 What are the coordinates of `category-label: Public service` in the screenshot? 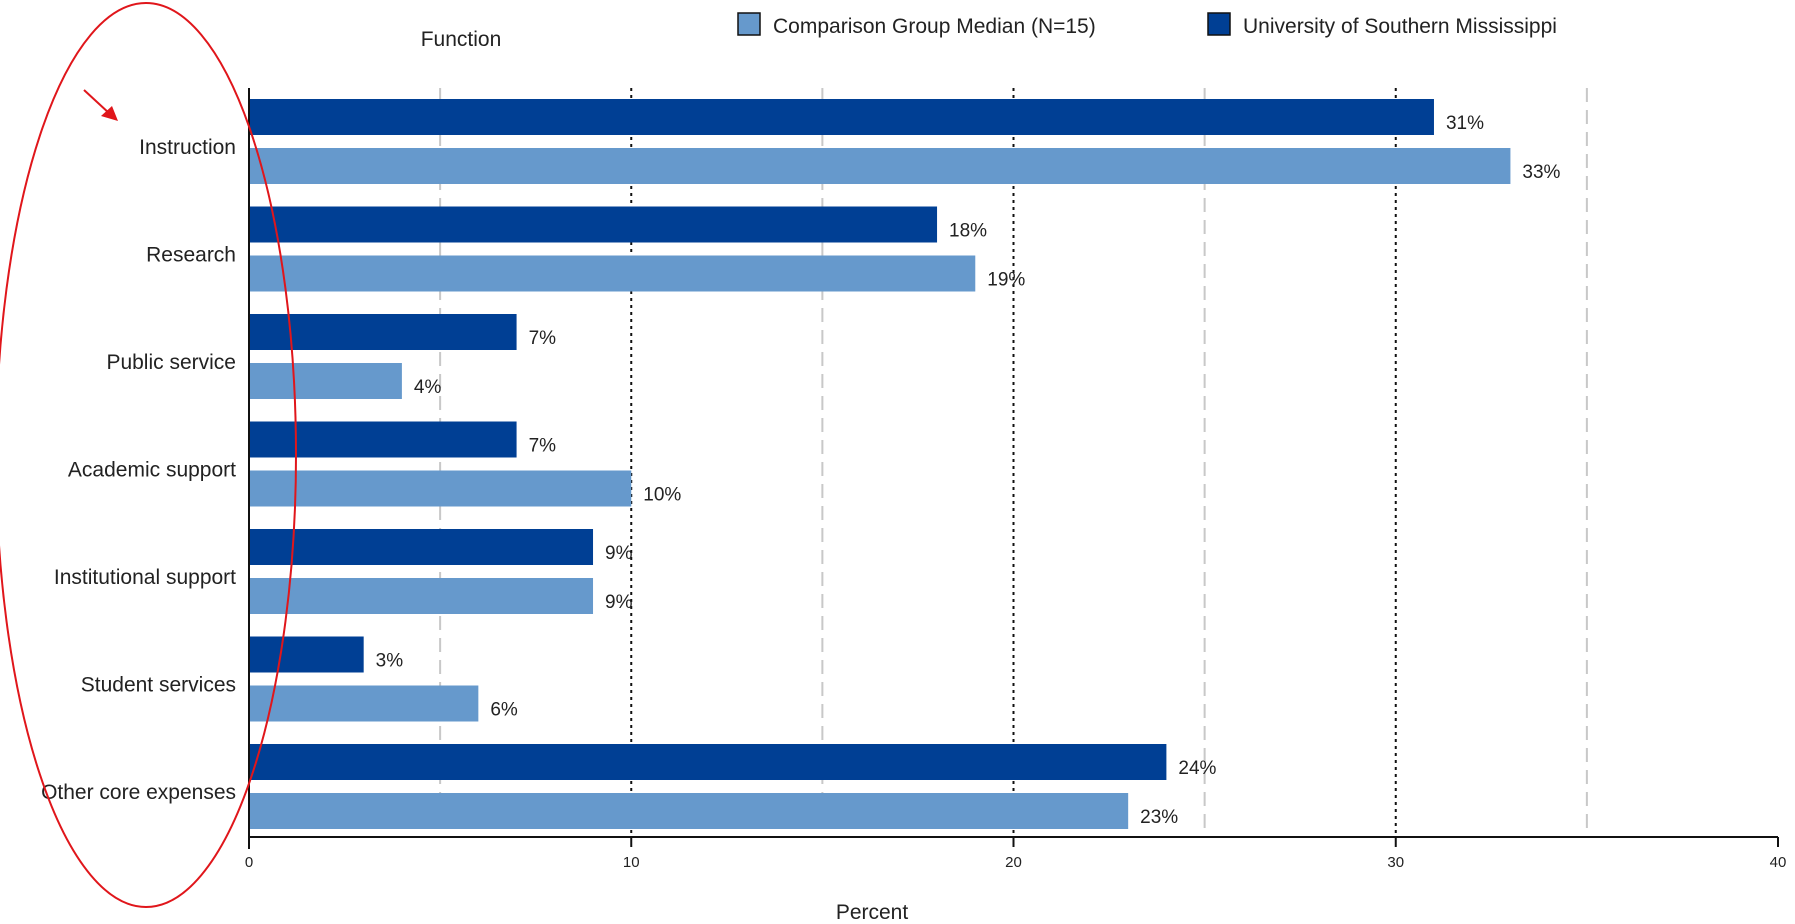 It's located at (171, 362).